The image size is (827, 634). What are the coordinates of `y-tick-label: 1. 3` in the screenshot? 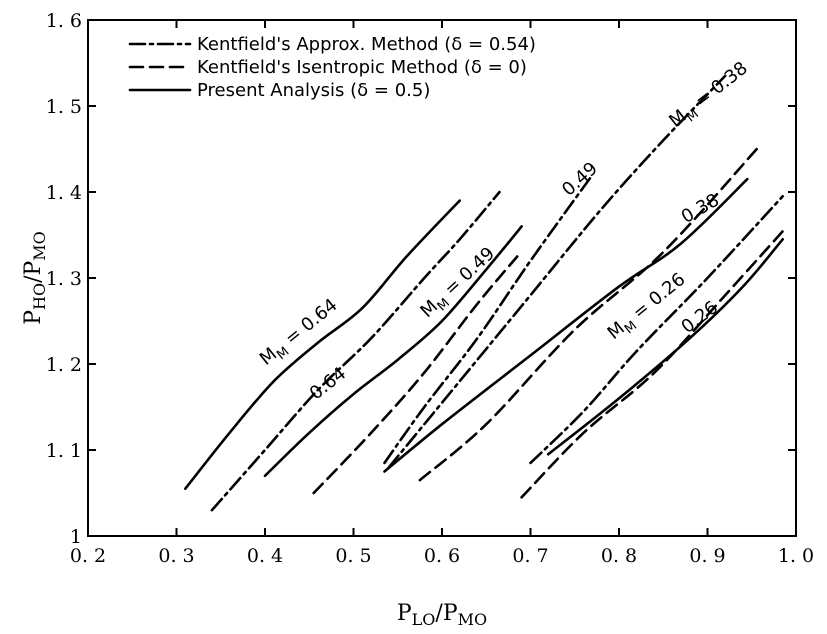 It's located at (64, 279).